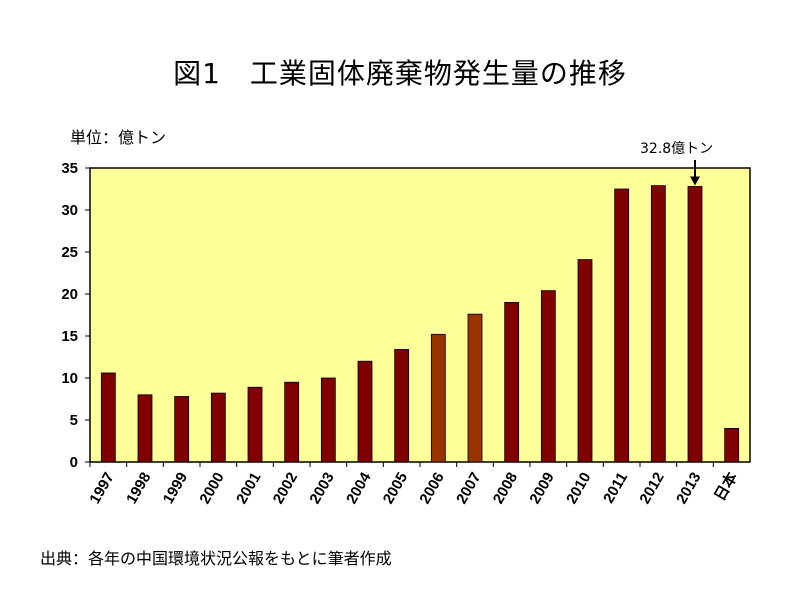 This screenshot has height=600, width=800. I want to click on chart-title: 図1 工業固体廃棄物発生量の推移, so click(400, 73).